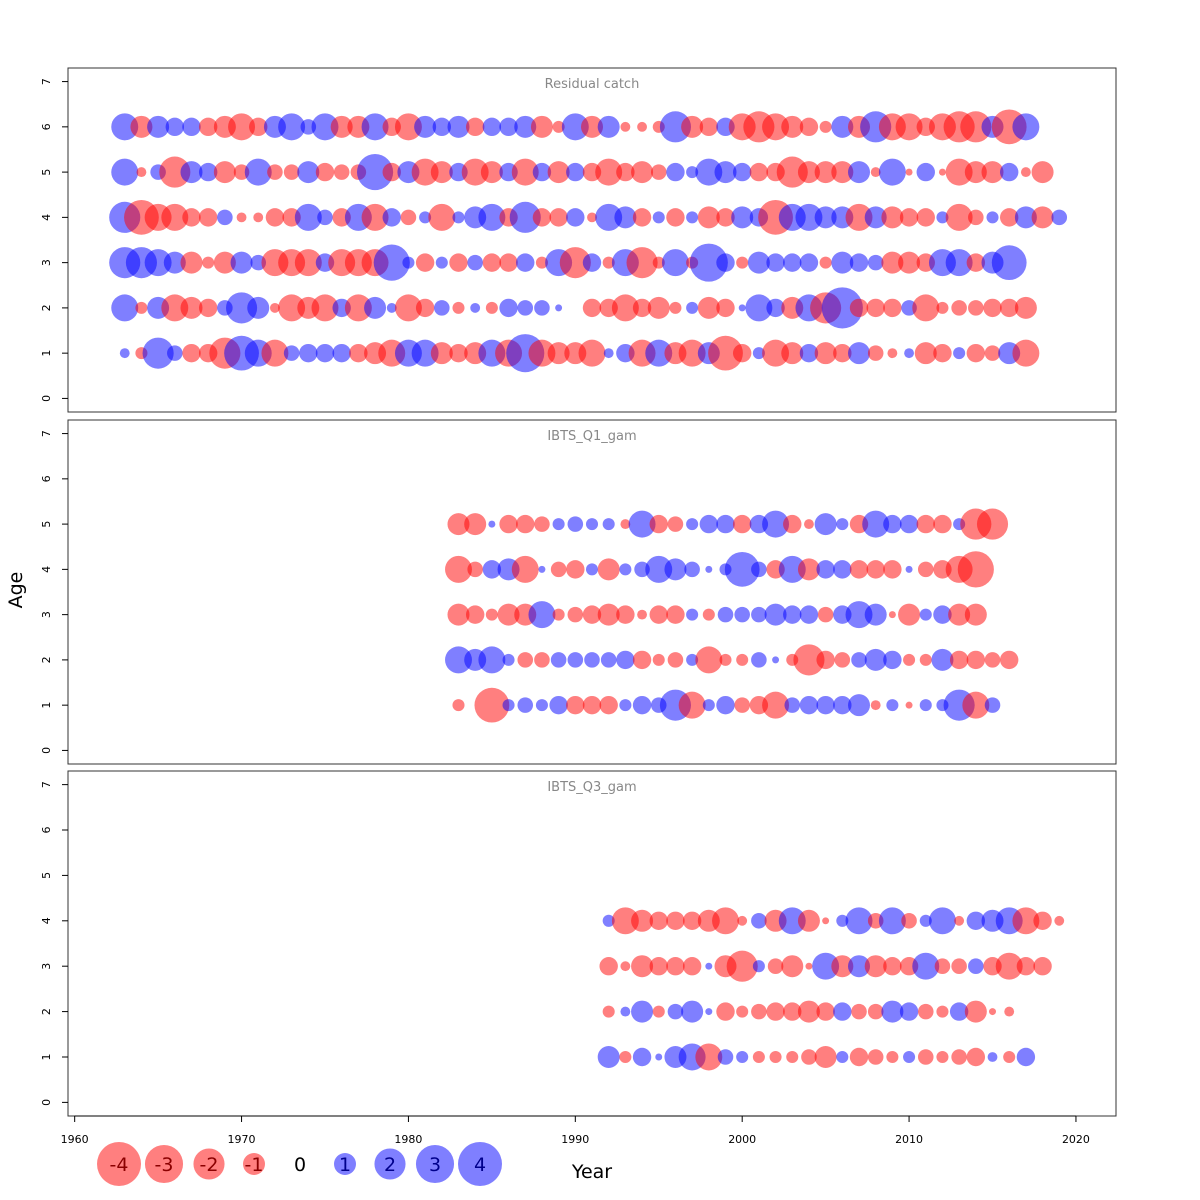  What do you see at coordinates (591, 1172) in the screenshot?
I see `x-axis-title: Year` at bounding box center [591, 1172].